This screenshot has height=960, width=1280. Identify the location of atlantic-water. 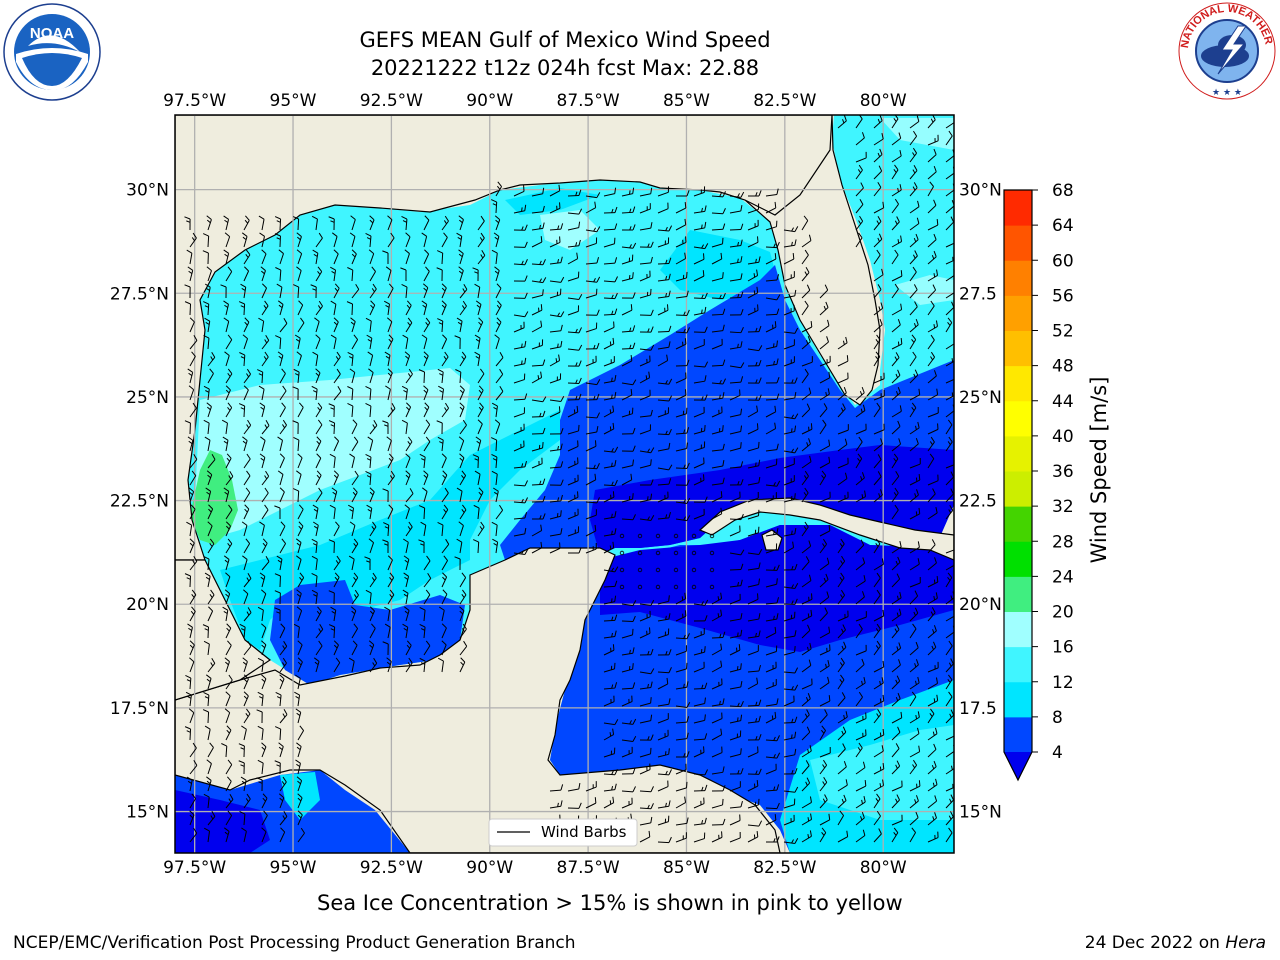
(893, 242).